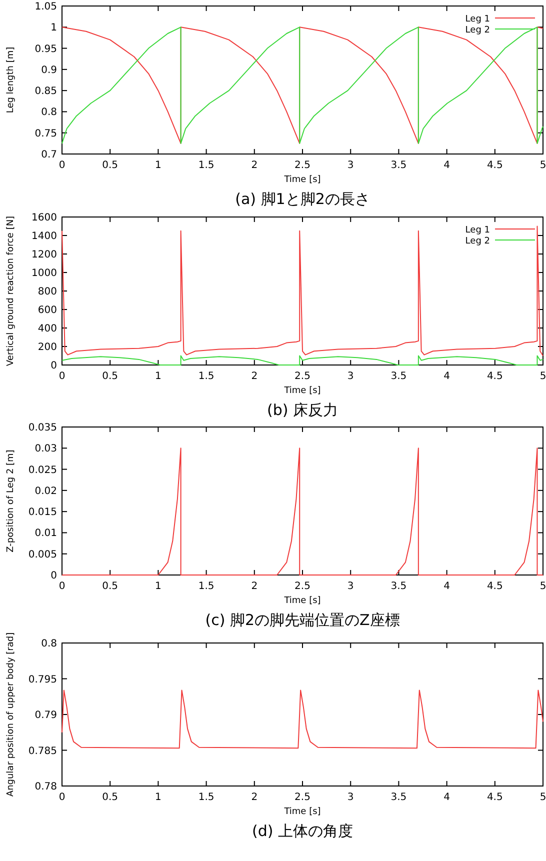  I want to click on y-tick-label: 0.79, so click(45, 715).